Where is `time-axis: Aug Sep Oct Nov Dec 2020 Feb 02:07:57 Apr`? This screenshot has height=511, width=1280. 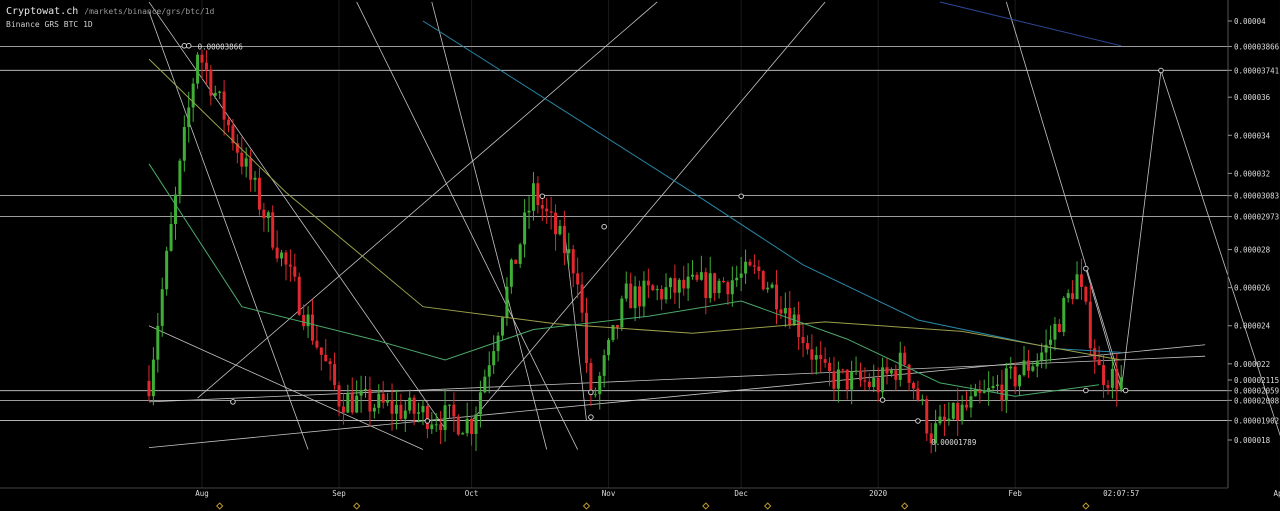
time-axis: Aug Sep Oct Nov Dec 2020 Feb 02:07:57 Apr is located at coordinates (640, 498).